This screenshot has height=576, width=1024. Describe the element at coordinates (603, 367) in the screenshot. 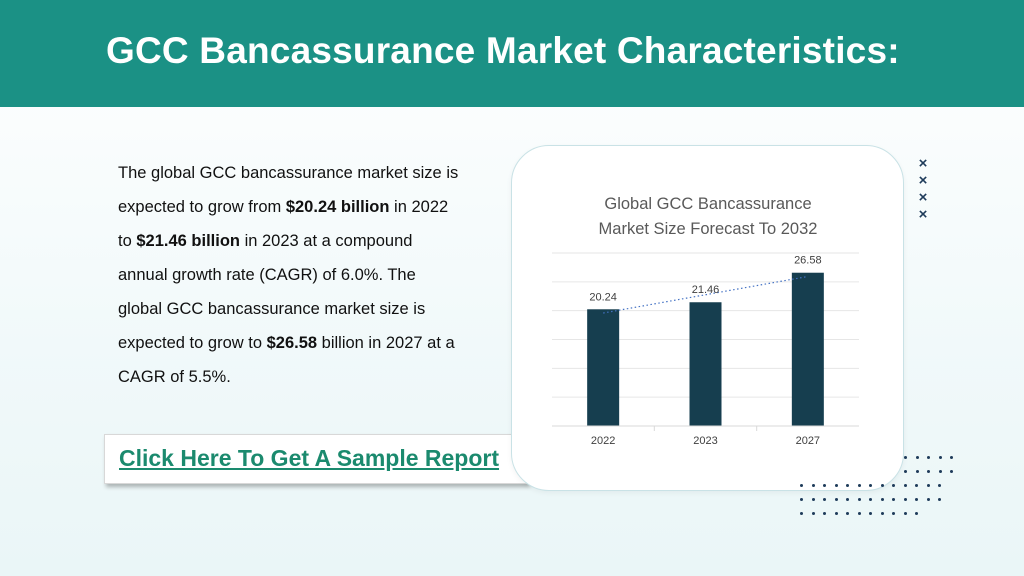

I see `bar-2022` at that location.